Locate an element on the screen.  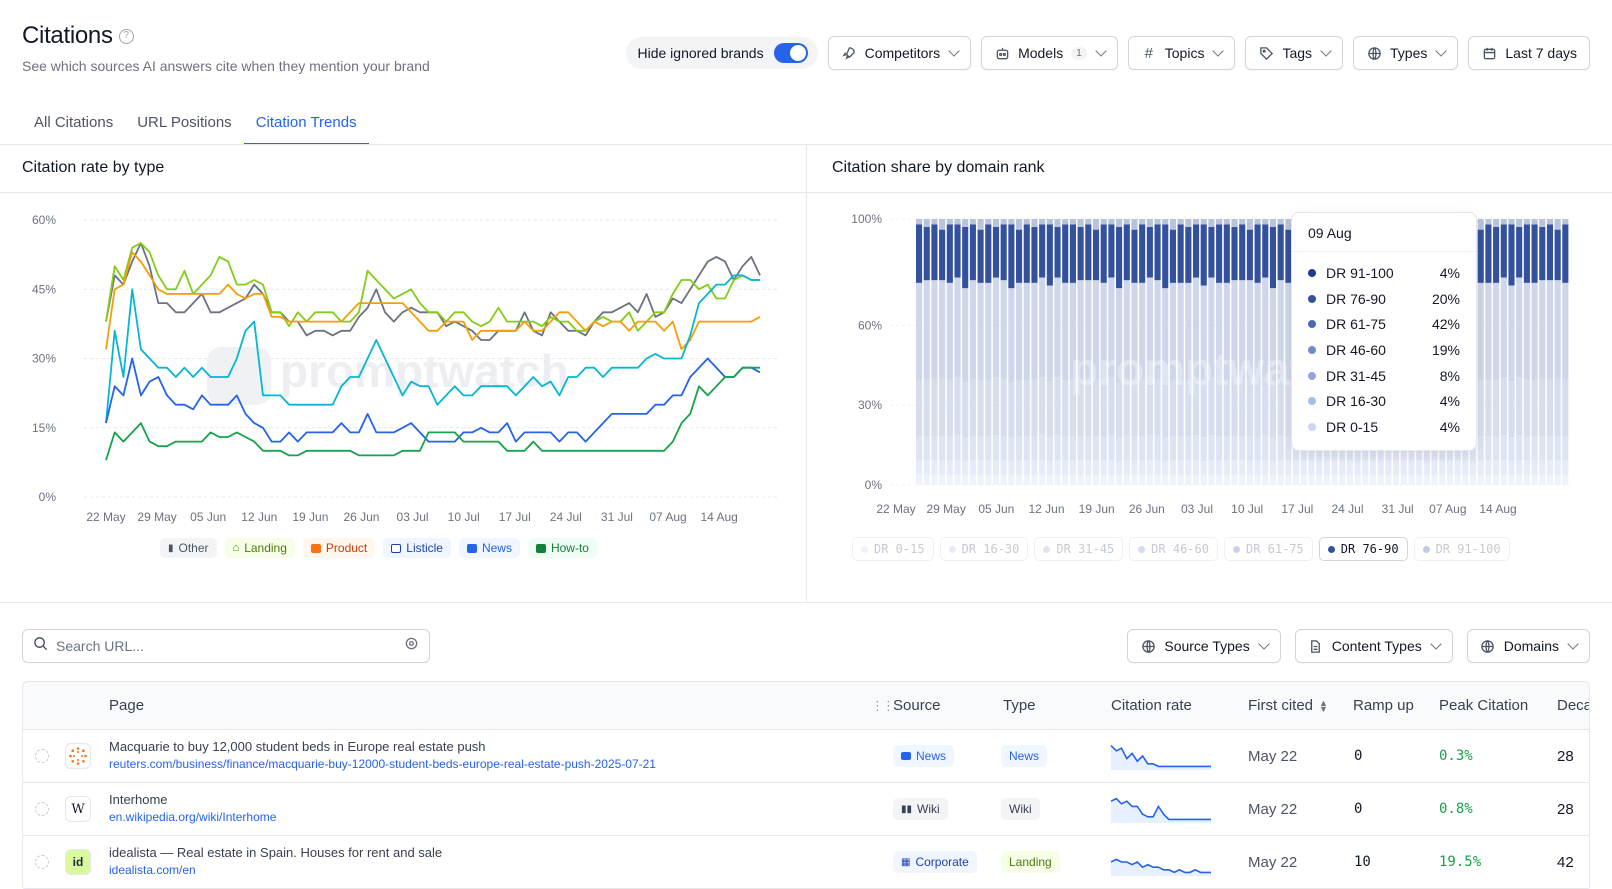
legend-product: Product is located at coordinates (339, 548).